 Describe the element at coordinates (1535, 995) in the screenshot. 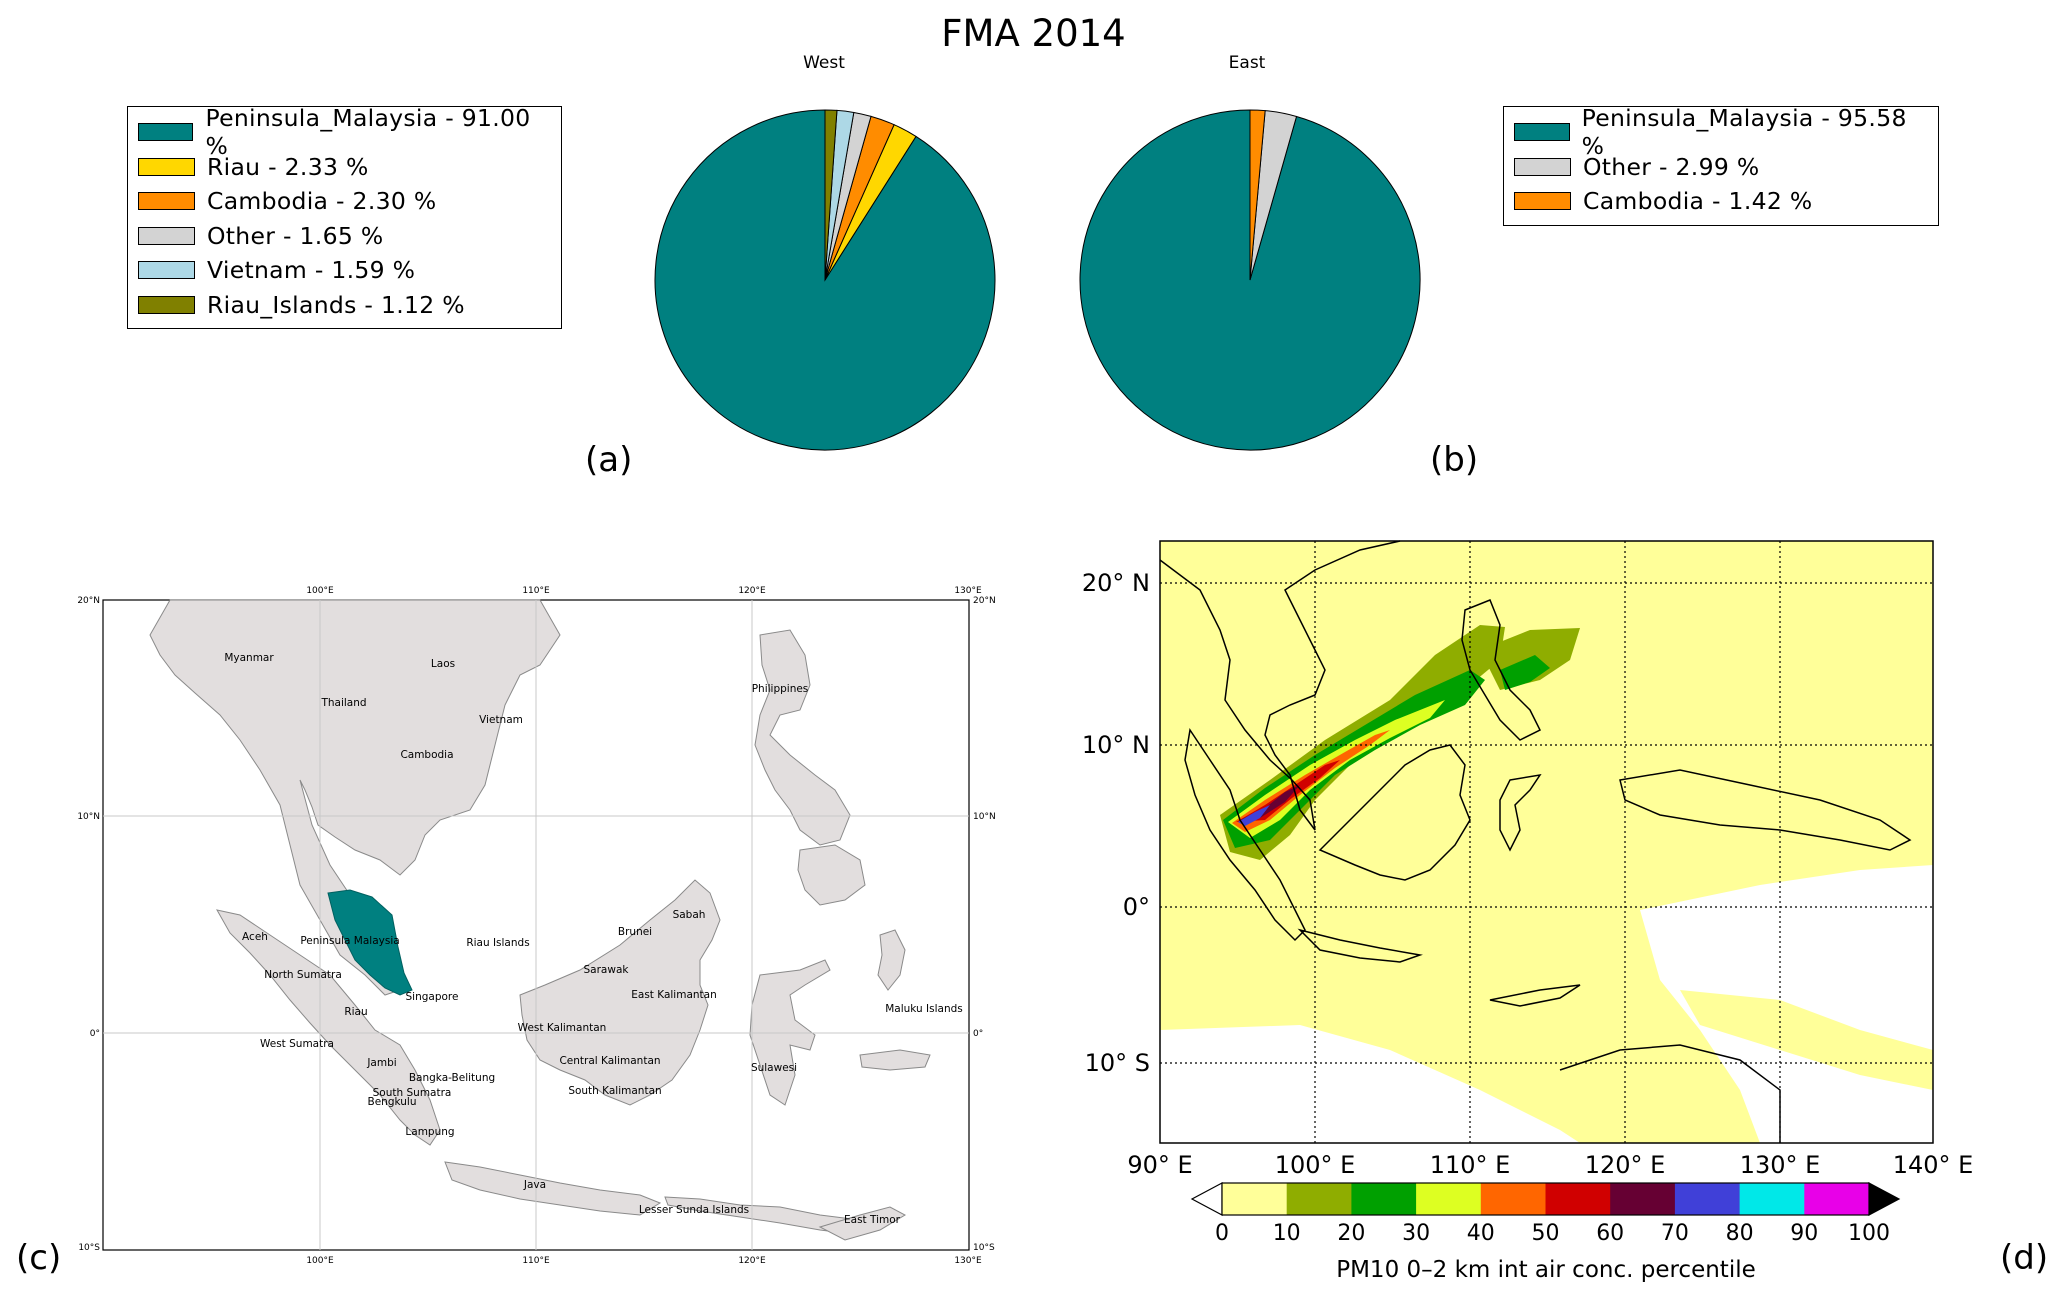

I see `coast-timor` at that location.